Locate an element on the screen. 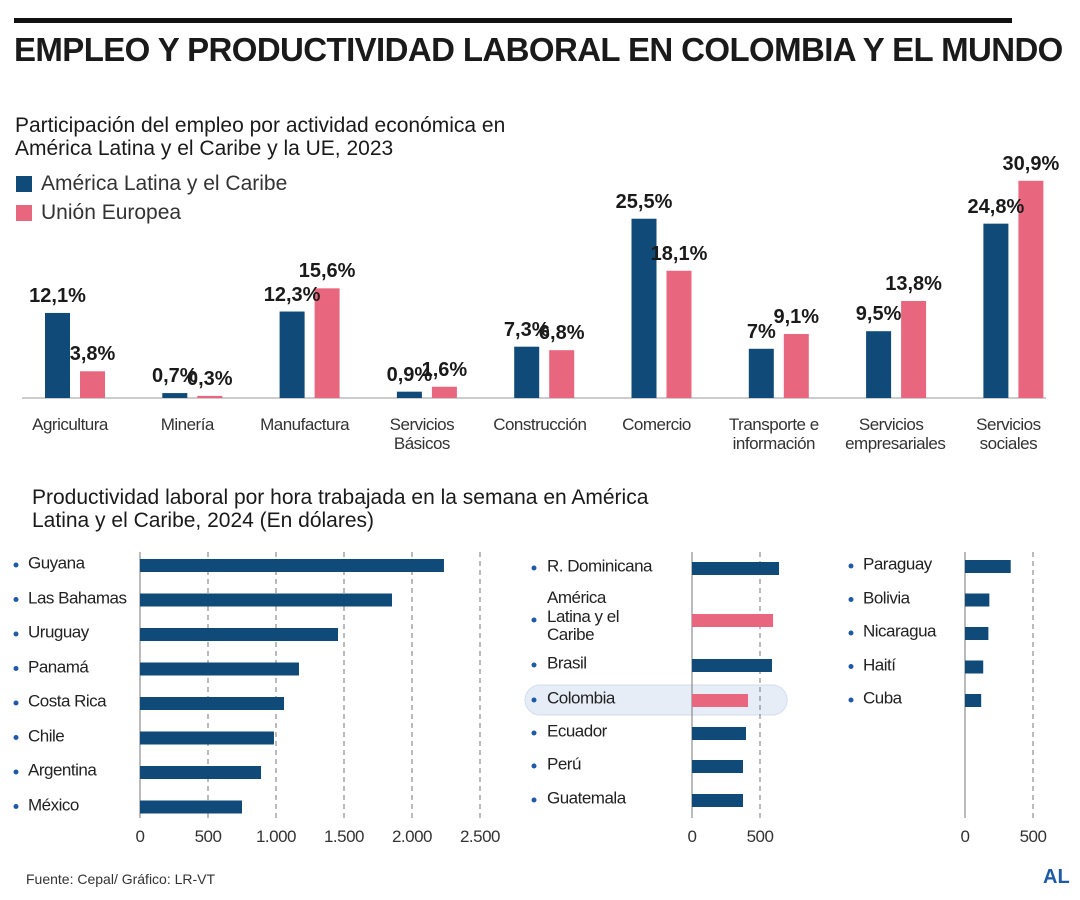  x-tick-label: Servicios empresariales is located at coordinates (895, 434).